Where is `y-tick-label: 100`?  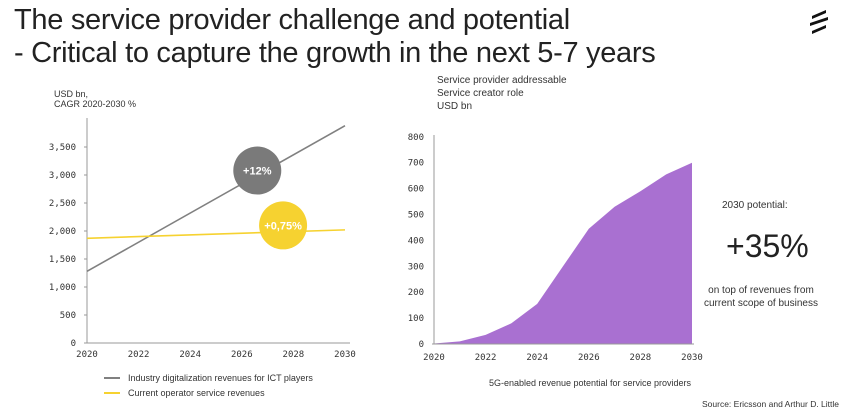
y-tick-label: 100 is located at coordinates (416, 319).